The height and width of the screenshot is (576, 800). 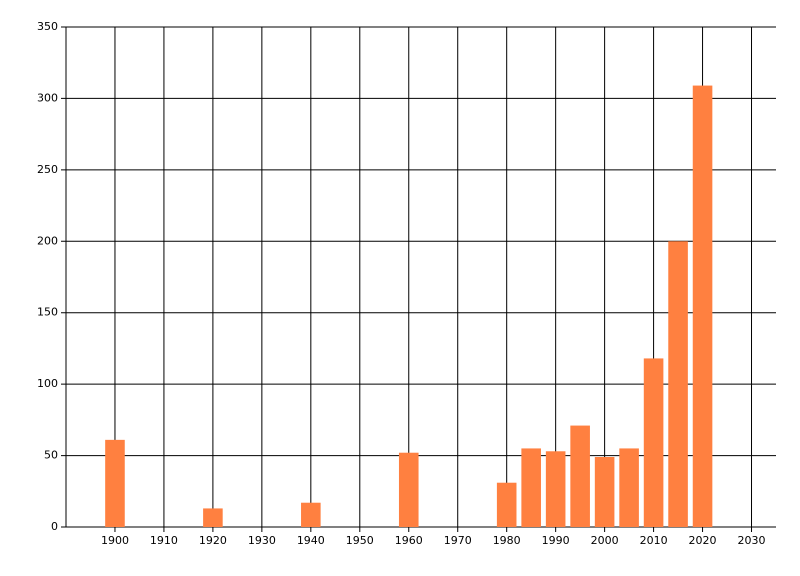 What do you see at coordinates (47, 383) in the screenshot?
I see `y-tick-label: 100` at bounding box center [47, 383].